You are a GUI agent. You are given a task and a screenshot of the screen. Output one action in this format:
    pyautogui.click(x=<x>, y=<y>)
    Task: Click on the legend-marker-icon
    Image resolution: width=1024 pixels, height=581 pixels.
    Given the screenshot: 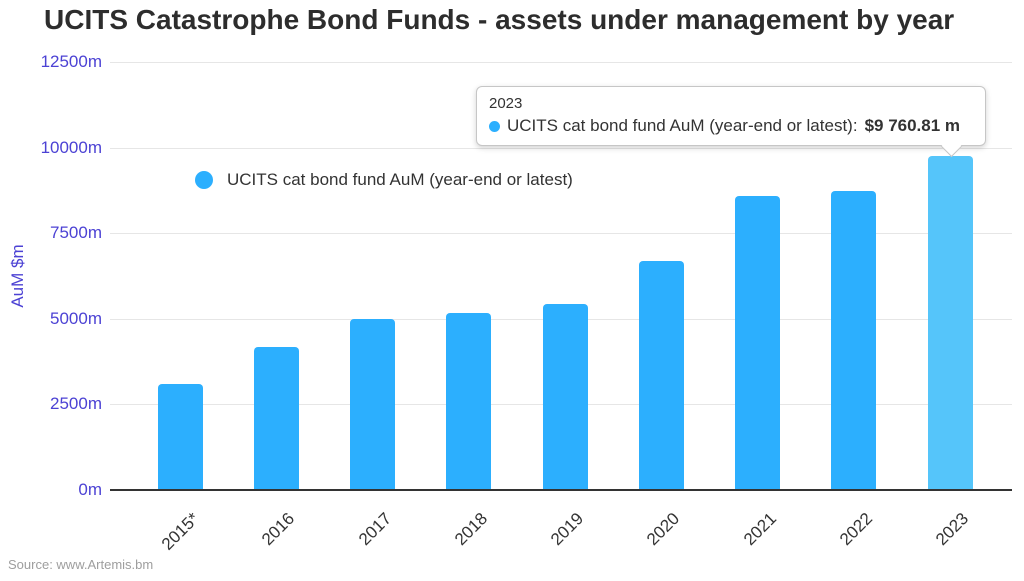 What is the action you would take?
    pyautogui.click(x=204, y=180)
    